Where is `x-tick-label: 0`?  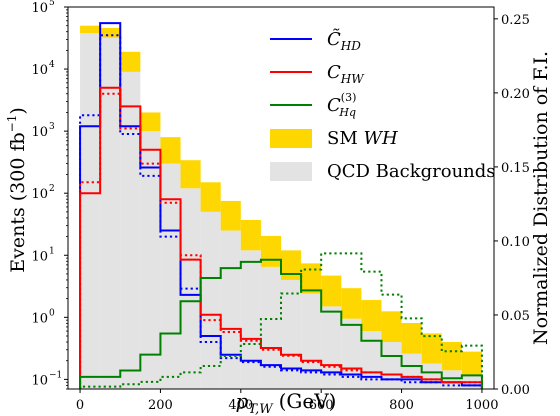 x-tick-label: 0 is located at coordinates (80, 405).